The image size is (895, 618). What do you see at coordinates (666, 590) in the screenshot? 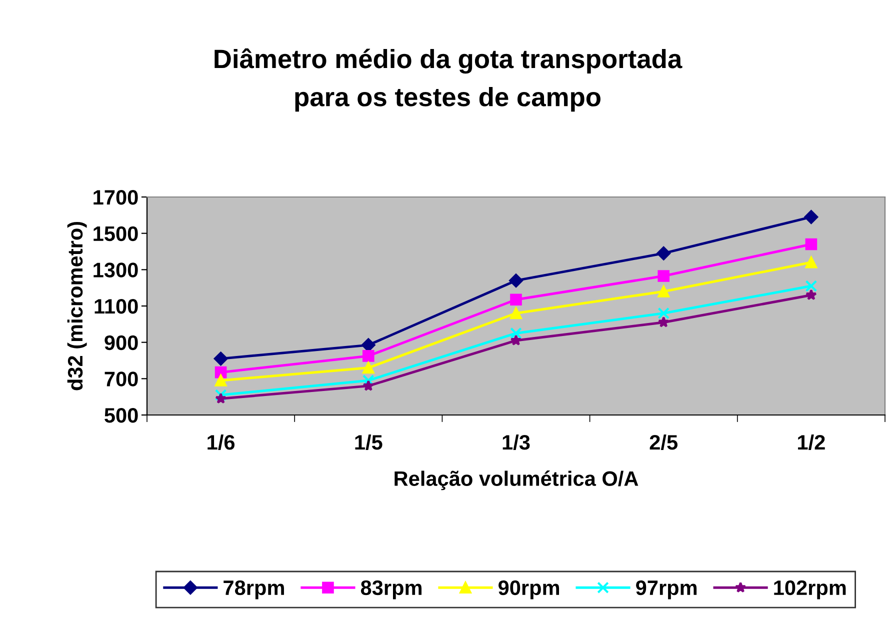
I see `legend-label: 97rpm` at bounding box center [666, 590].